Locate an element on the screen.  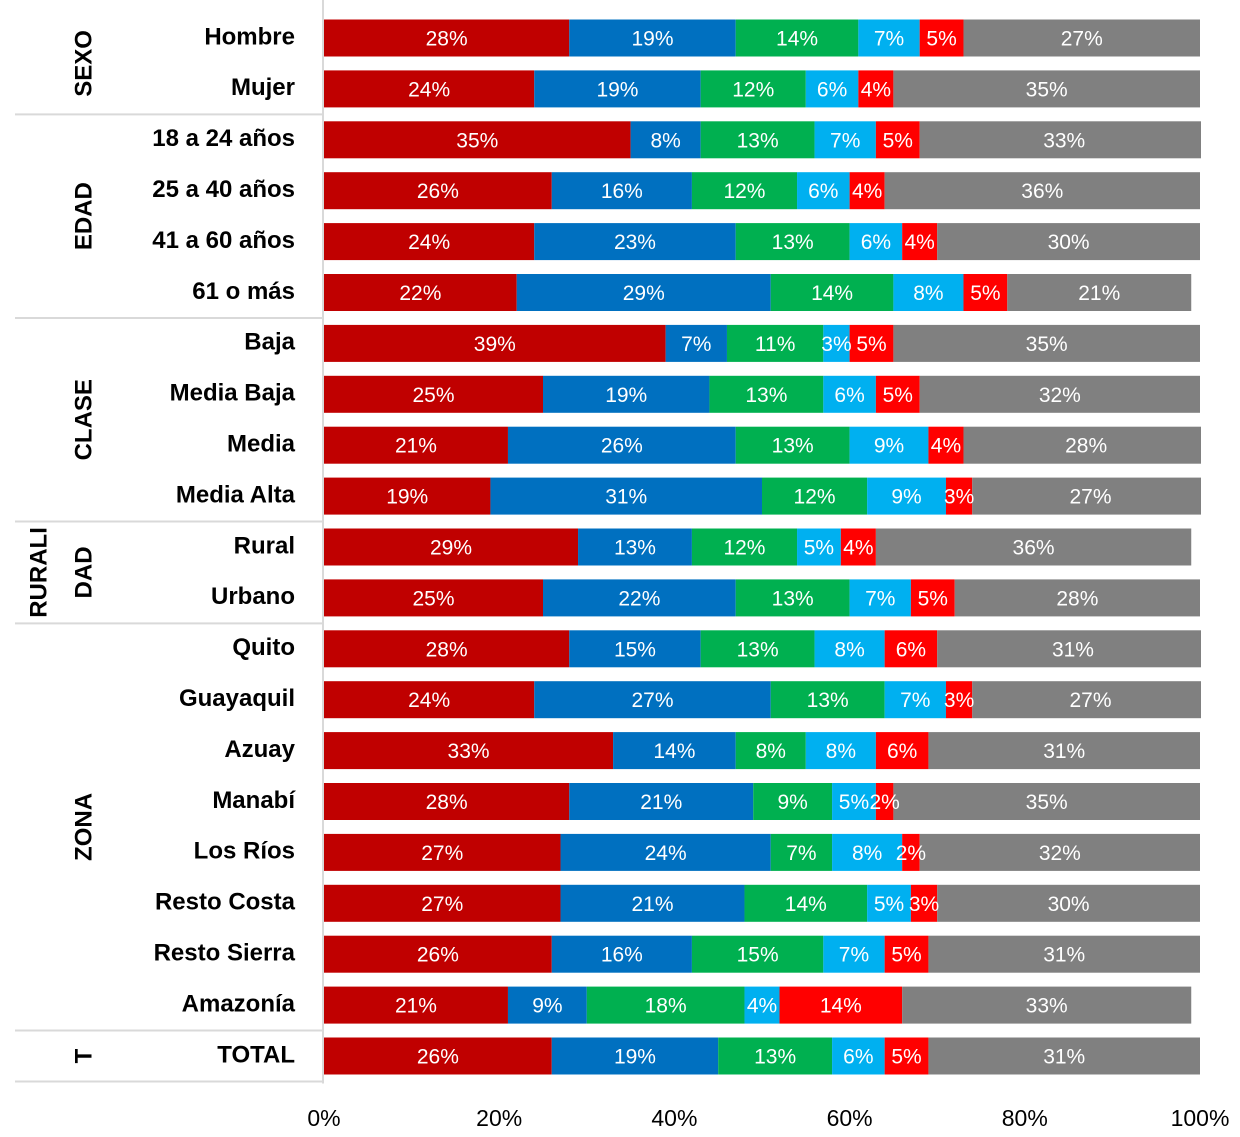
value-label: 39% is located at coordinates (495, 344).